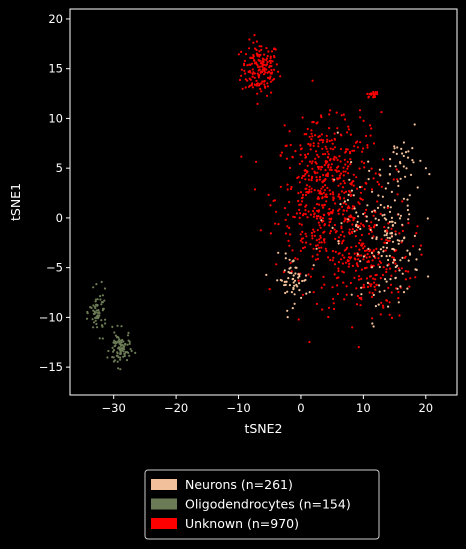 The image size is (466, 549). I want to click on y-tick-label: −15, so click(51, 367).